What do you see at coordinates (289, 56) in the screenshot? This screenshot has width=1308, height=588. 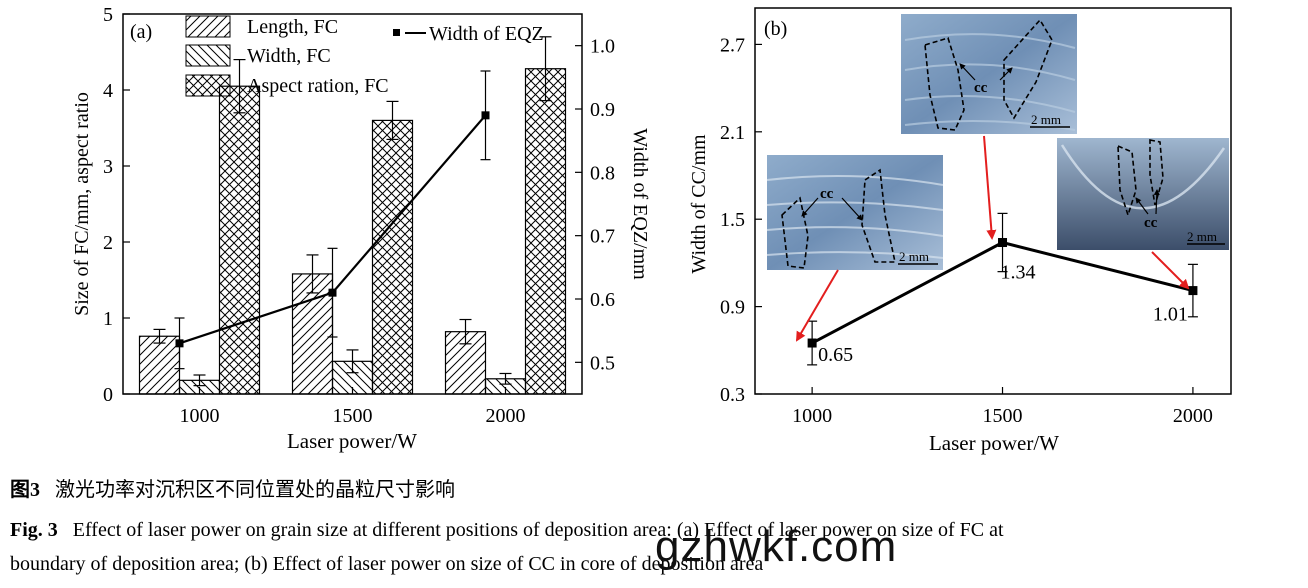 I see `legend-label-width: Width, FC` at bounding box center [289, 56].